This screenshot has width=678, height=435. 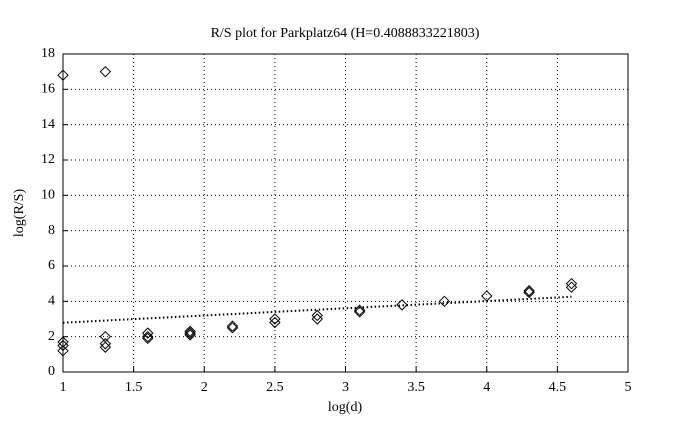 What do you see at coordinates (204, 387) in the screenshot?
I see `x-tick-label: 2` at bounding box center [204, 387].